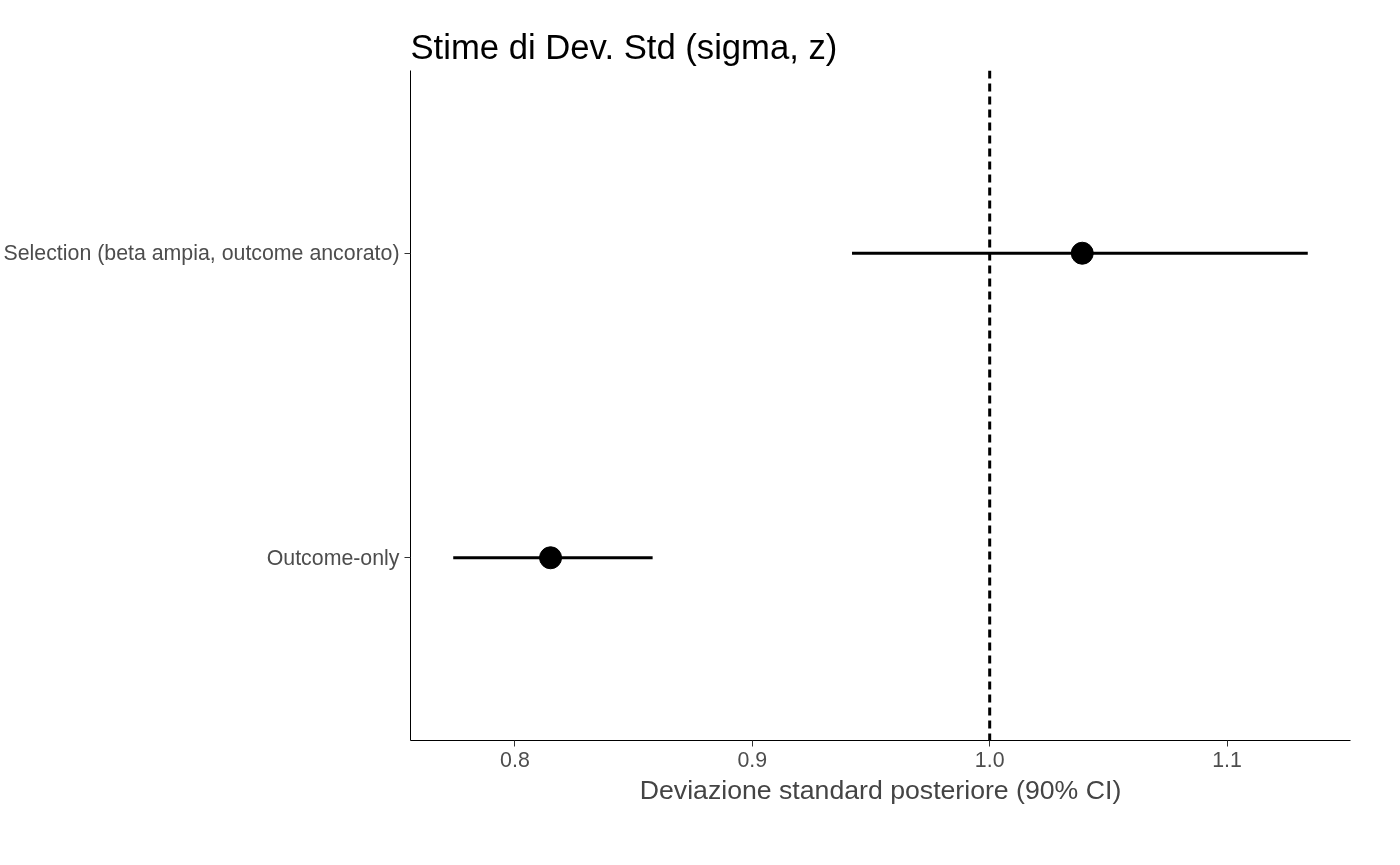 This screenshot has width=1400, height=865. What do you see at coordinates (201, 253) in the screenshot?
I see `y-tick-label: Selection (beta ampia, outcome ancorato)` at bounding box center [201, 253].